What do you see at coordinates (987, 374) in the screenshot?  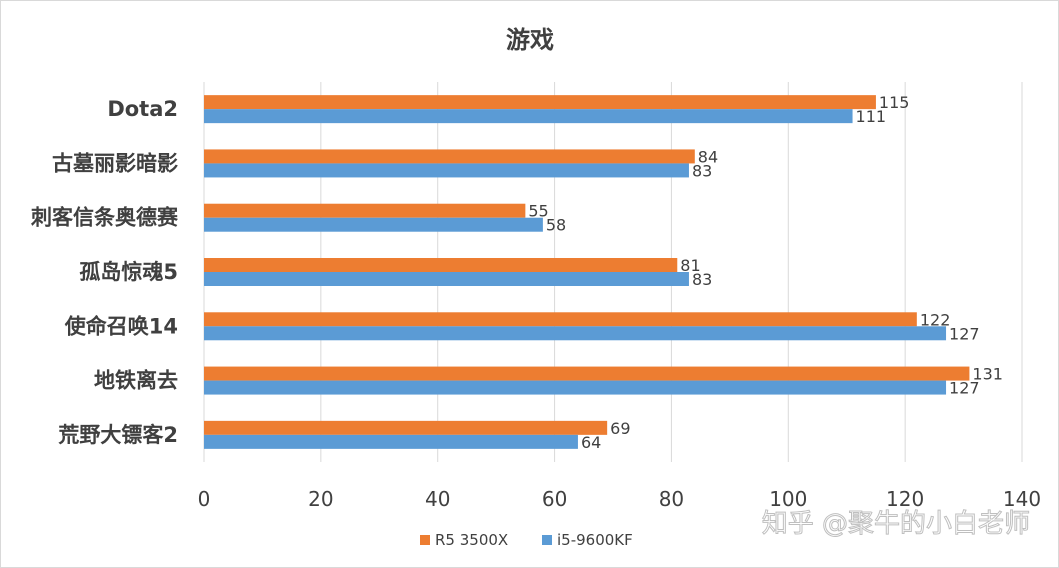 I see `data-label: 131` at bounding box center [987, 374].